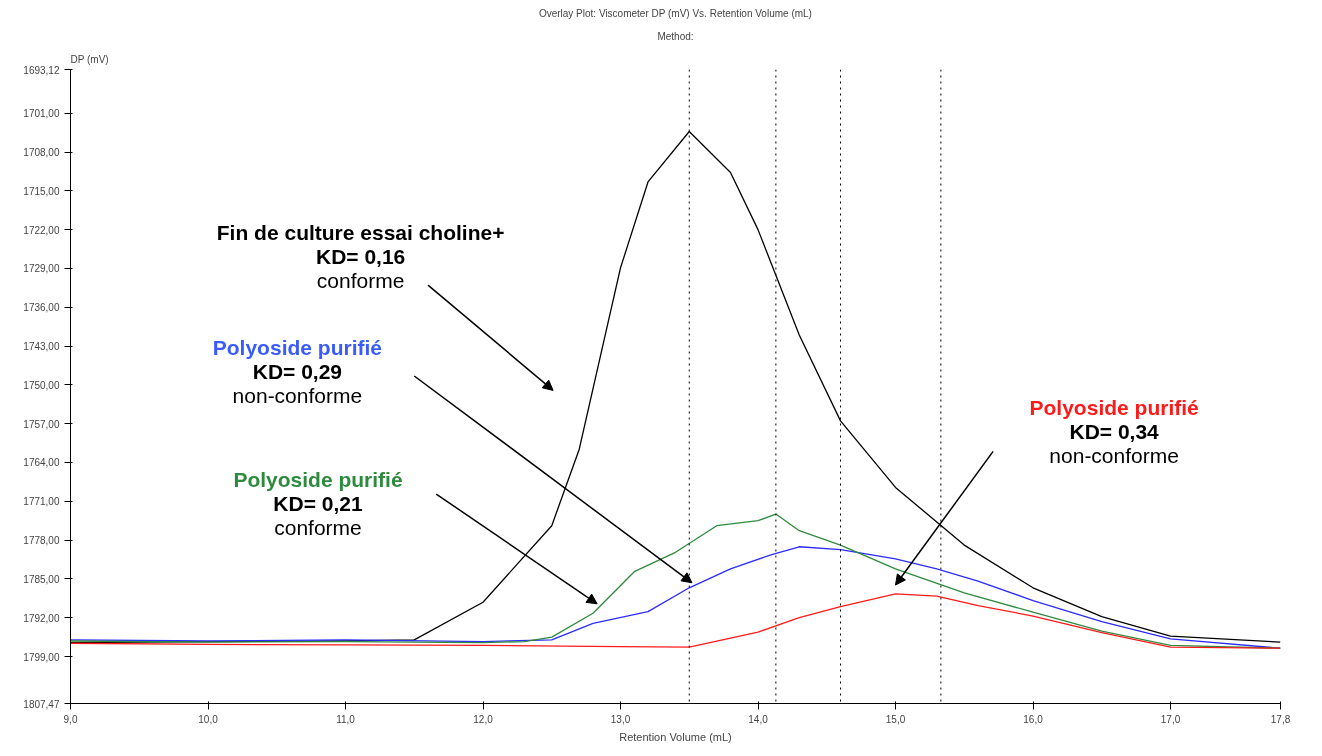 This screenshot has height=756, width=1322. What do you see at coordinates (297, 372) in the screenshot?
I see `annotation: Polyoside purifié KD= 0,29 non-conforme` at bounding box center [297, 372].